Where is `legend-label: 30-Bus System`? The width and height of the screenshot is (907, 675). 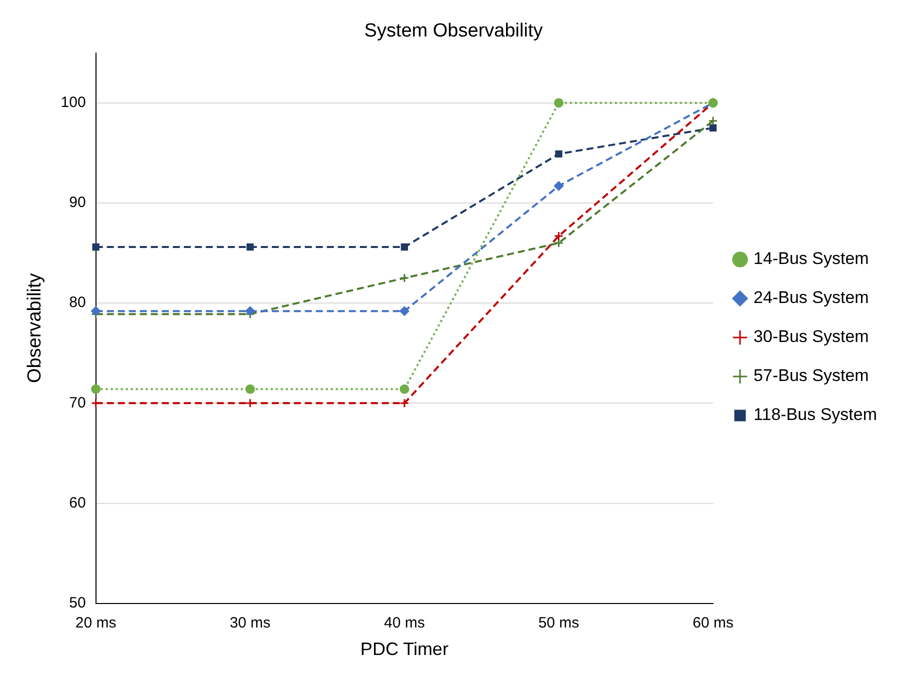 legend-label: 30-Bus System is located at coordinates (811, 336).